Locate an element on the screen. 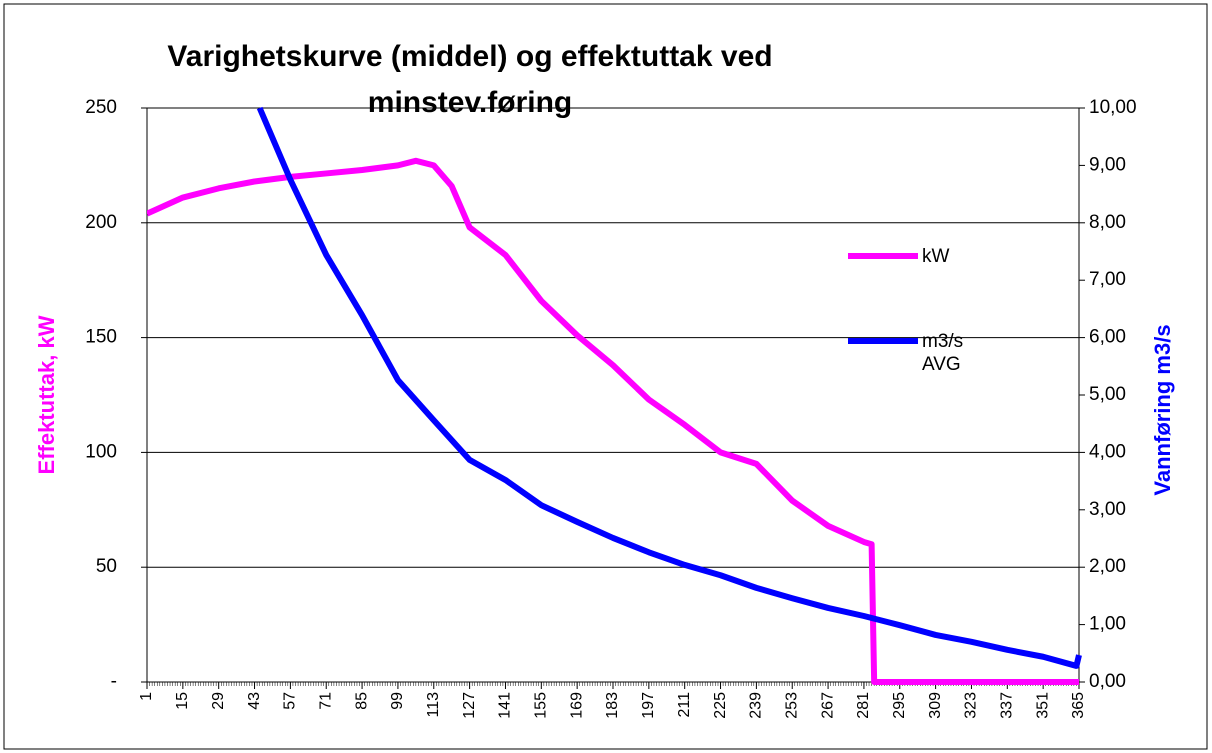 The height and width of the screenshot is (753, 1212). x-tick-label: 337 is located at coordinates (1007, 705).